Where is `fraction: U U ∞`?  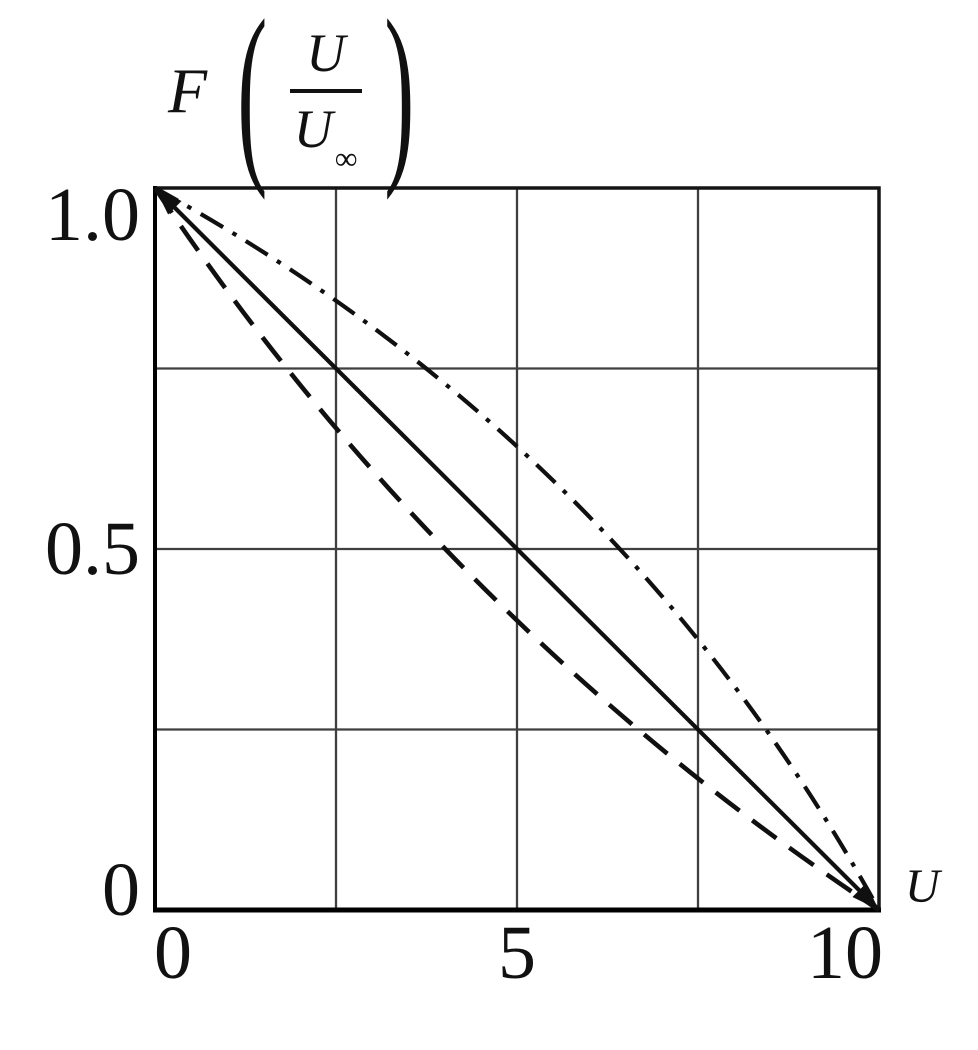 fraction: U U ∞ is located at coordinates (325, 98).